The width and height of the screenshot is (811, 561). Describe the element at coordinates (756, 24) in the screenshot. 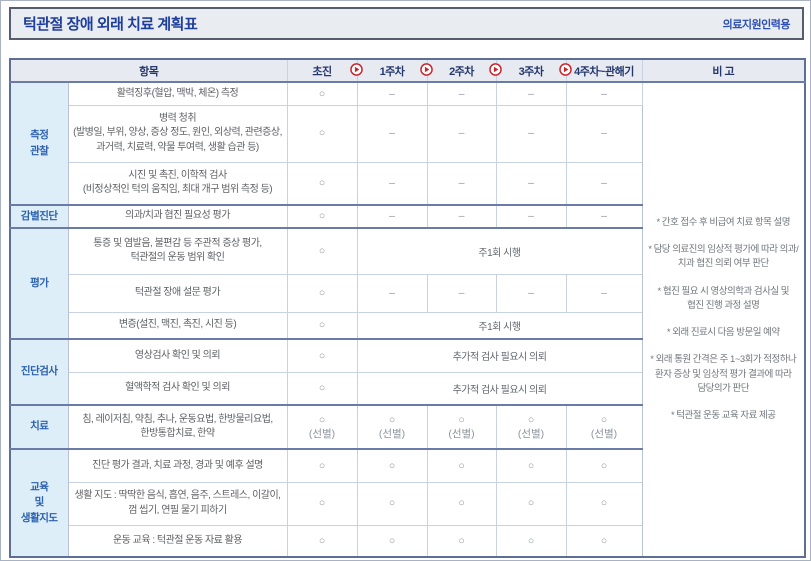

I see `audience-label: 의료지원인력용` at that location.